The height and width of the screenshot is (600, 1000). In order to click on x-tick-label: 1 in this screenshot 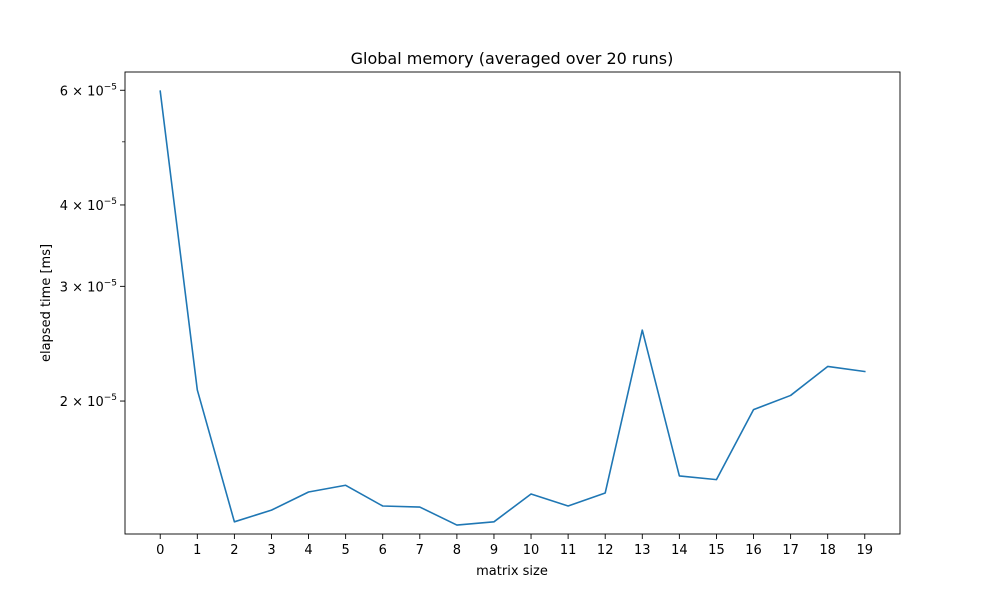, I will do `click(197, 550)`.